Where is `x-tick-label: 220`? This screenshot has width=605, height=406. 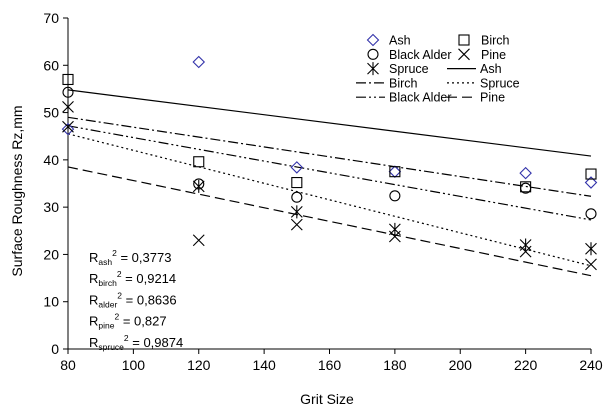 x-tick-label: 220 is located at coordinates (526, 365).